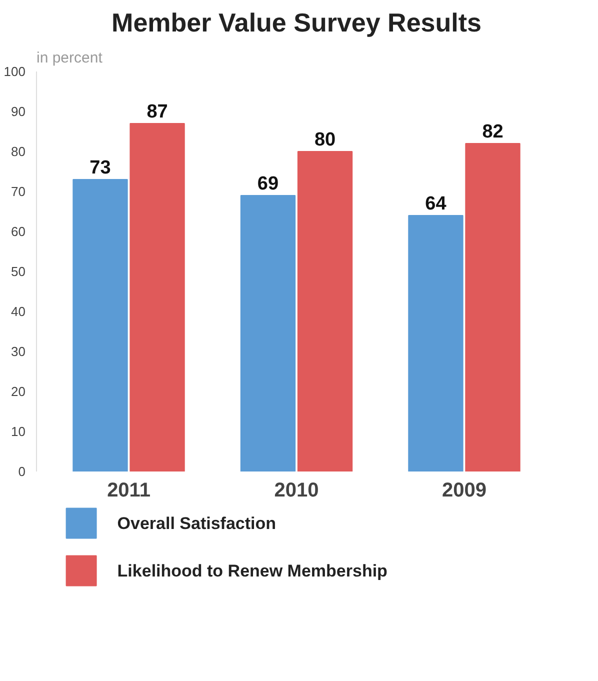 This screenshot has height=681, width=598. What do you see at coordinates (18, 351) in the screenshot?
I see `y-tick-label: 30` at bounding box center [18, 351].